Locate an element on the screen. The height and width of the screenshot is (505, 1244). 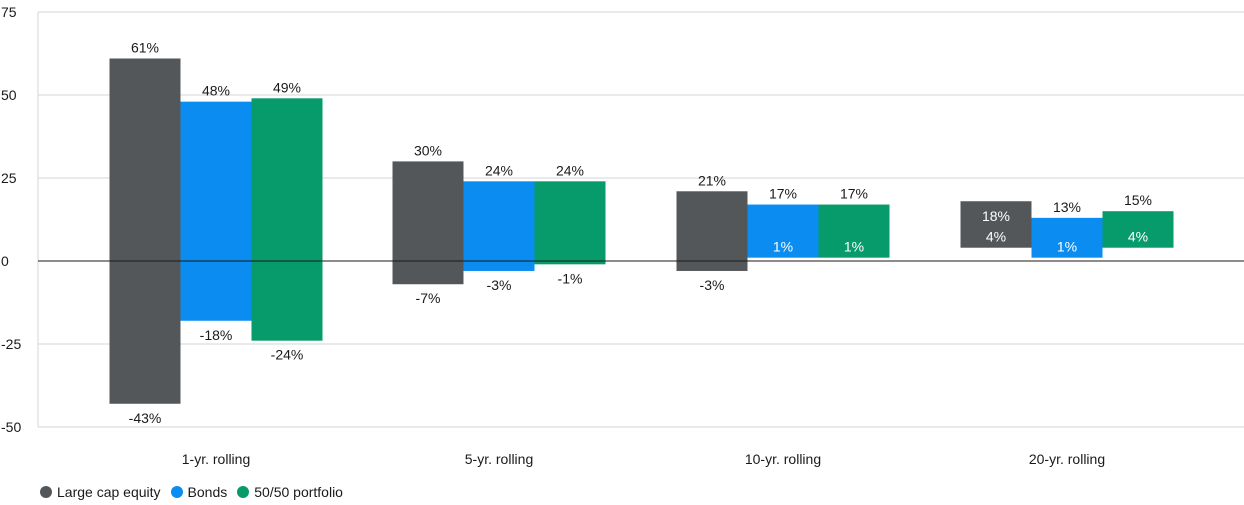
data-label-max: 48% is located at coordinates (216, 91).